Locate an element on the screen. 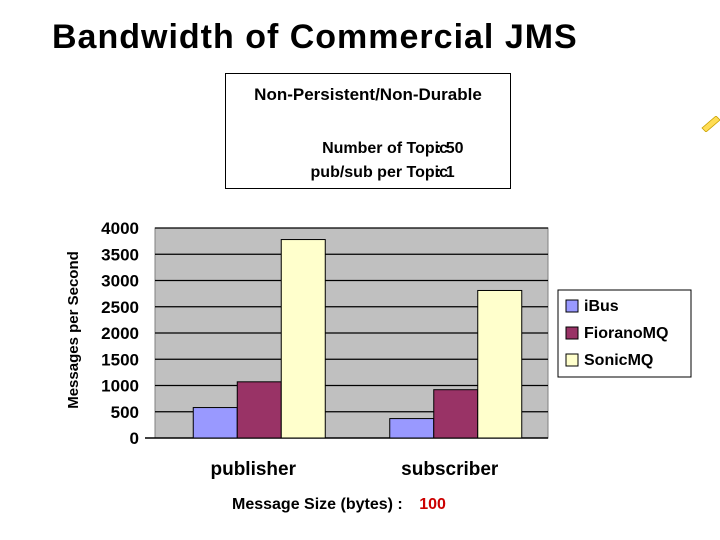  legend-label: iBus is located at coordinates (601, 306).